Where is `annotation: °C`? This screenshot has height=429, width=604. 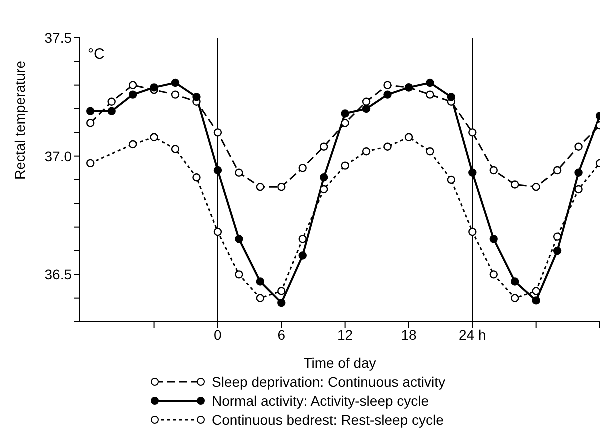 annotation: °C is located at coordinates (96, 54).